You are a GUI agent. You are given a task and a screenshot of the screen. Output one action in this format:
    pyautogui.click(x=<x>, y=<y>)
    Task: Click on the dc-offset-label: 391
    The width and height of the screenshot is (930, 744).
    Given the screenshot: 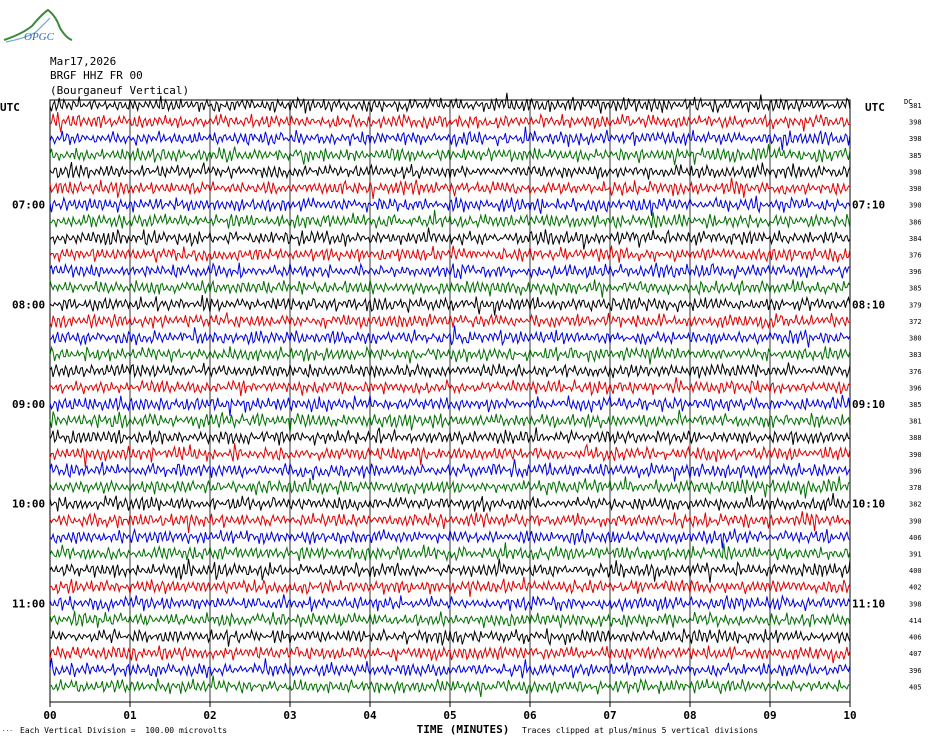 What is the action you would take?
    pyautogui.click(x=915, y=555)
    